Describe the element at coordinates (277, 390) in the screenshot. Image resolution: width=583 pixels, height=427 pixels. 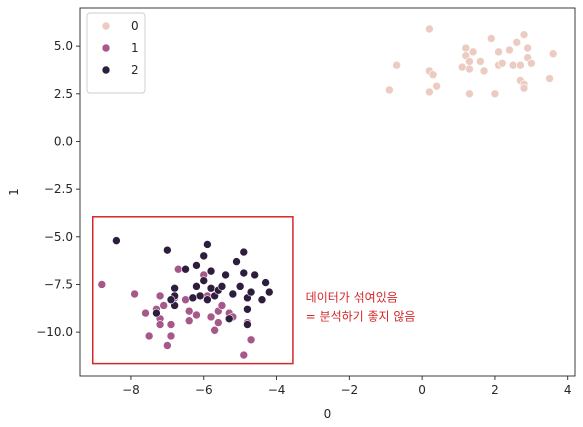
I see `x-tick-label: −4` at that location.